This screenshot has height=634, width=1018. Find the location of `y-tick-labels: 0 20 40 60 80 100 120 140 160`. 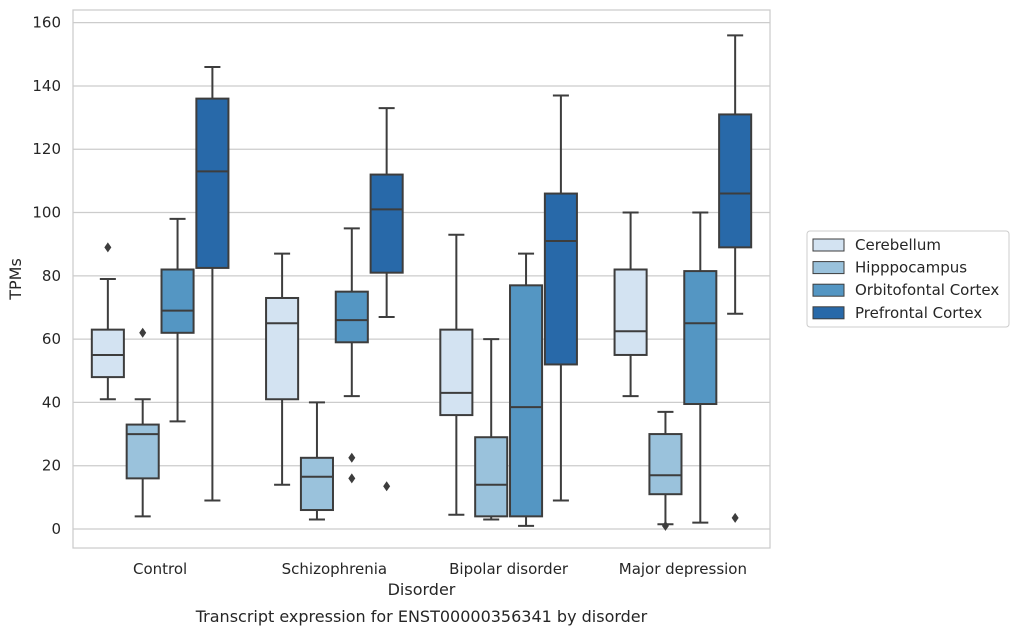

y-tick-labels: 0 20 40 60 80 100 120 140 160 is located at coordinates (46, 276).